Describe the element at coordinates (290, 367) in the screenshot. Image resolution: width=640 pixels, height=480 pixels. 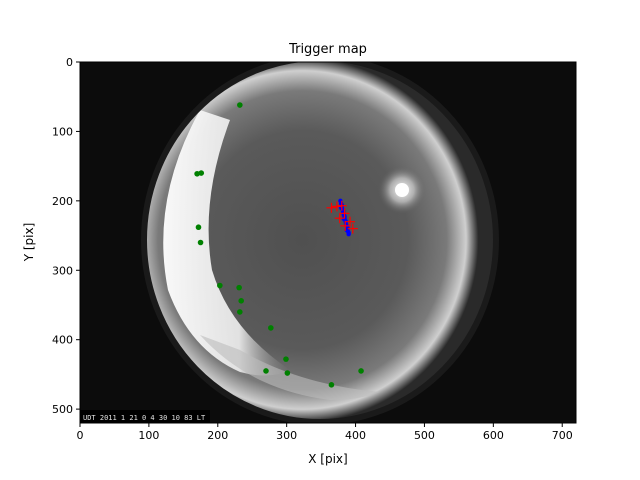
I see `horizon-glow-south` at that location.